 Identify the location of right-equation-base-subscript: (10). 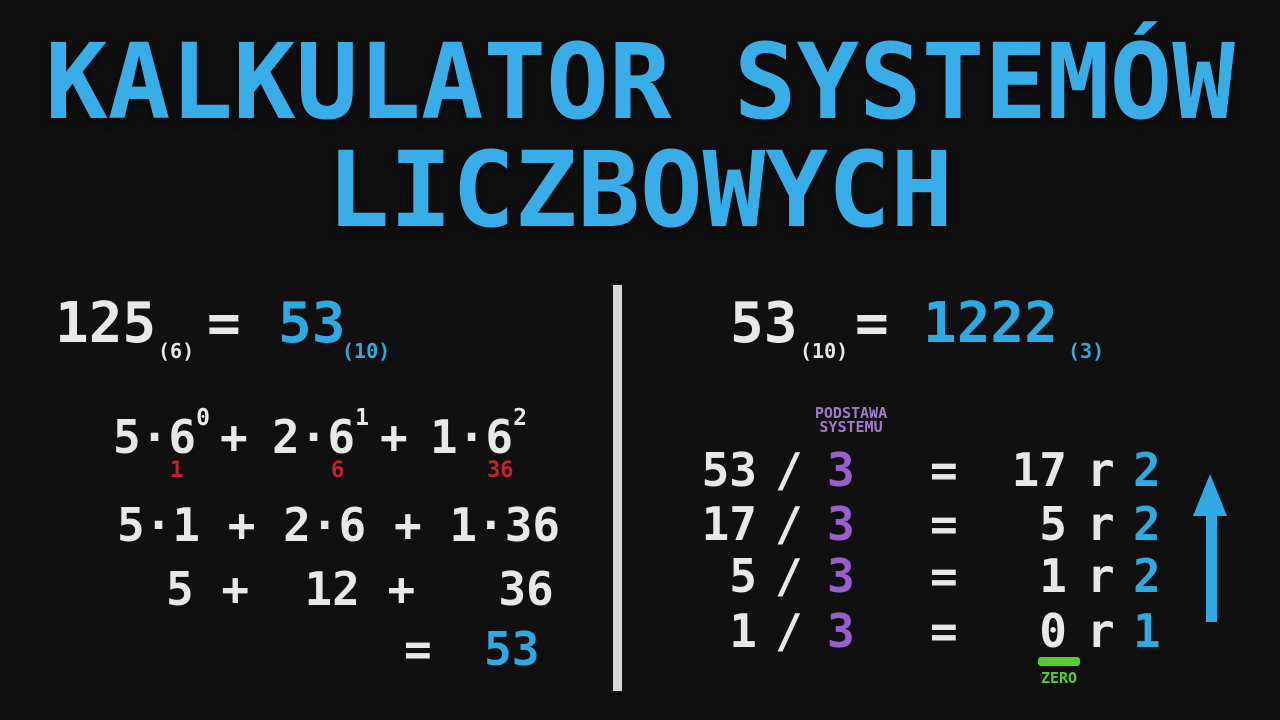
(824, 351).